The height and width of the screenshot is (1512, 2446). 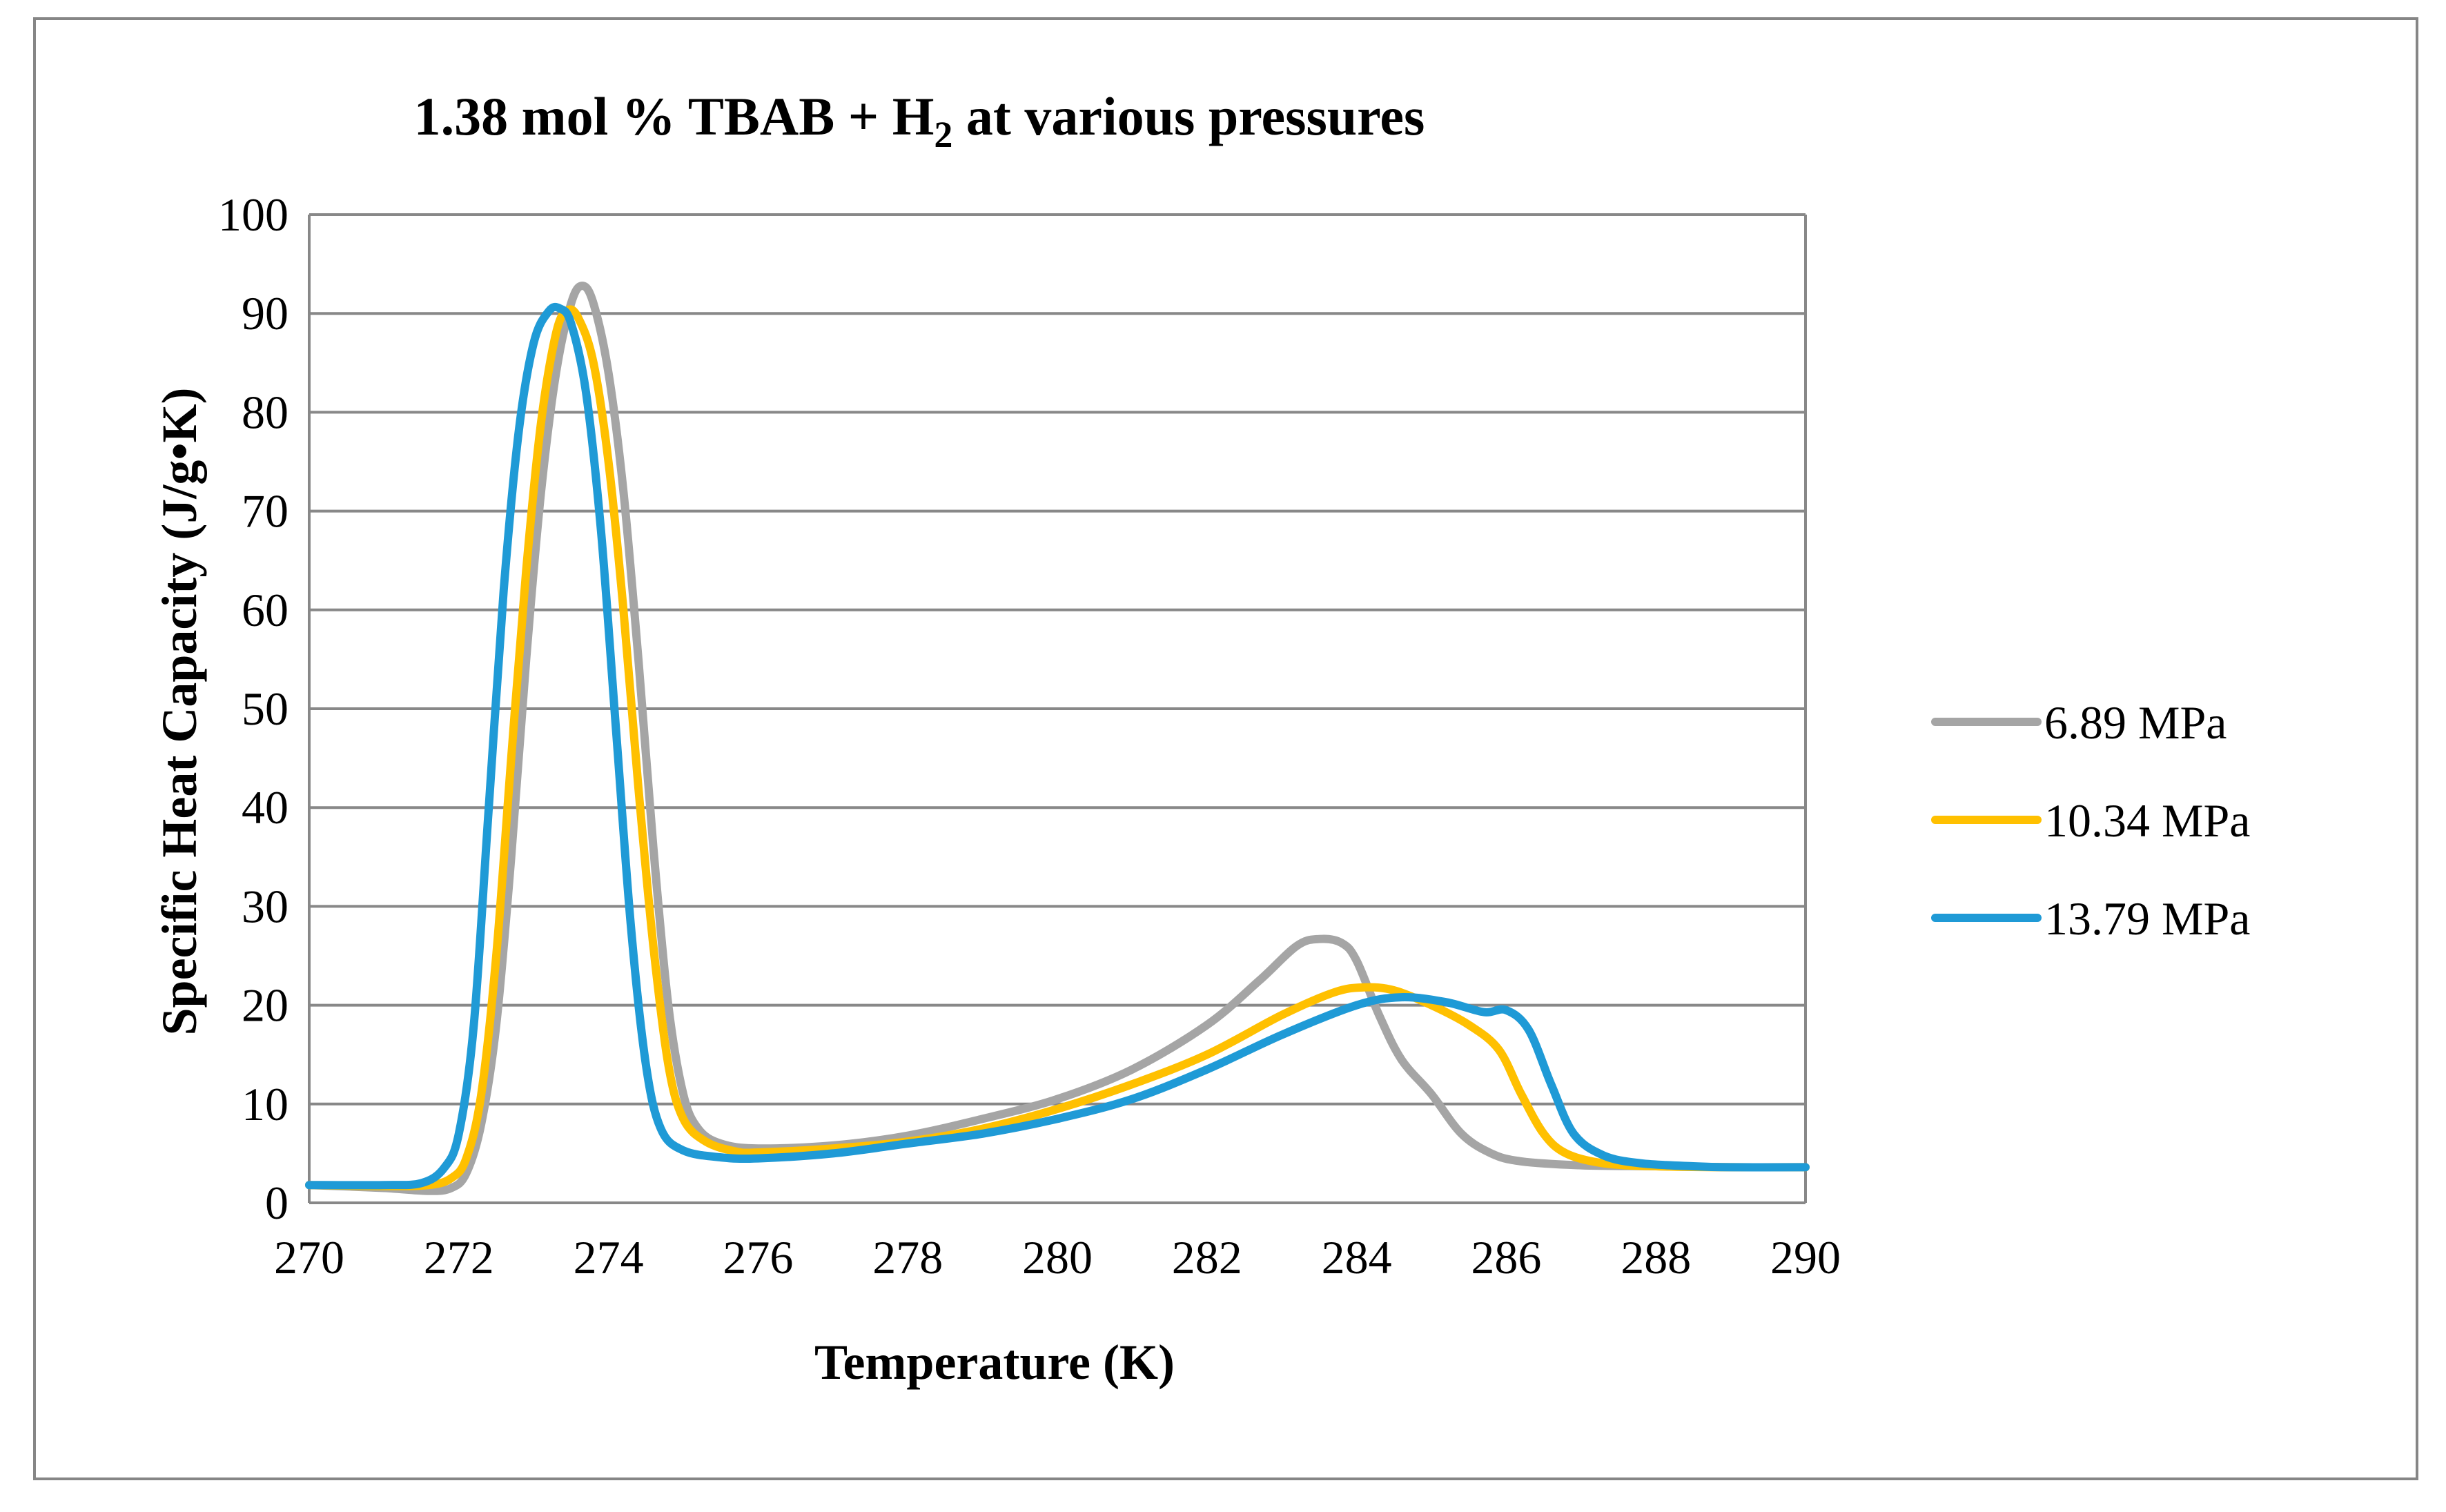 What do you see at coordinates (459, 1257) in the screenshot?
I see `x-tick-label: 272` at bounding box center [459, 1257].